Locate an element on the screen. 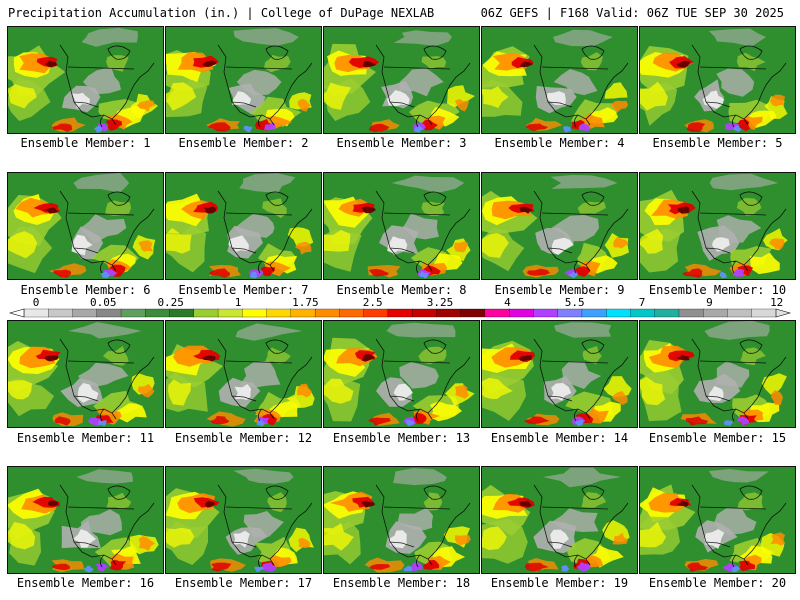 This screenshot has height=600, width=800. colorbar-tick-label: 9 is located at coordinates (709, 302).